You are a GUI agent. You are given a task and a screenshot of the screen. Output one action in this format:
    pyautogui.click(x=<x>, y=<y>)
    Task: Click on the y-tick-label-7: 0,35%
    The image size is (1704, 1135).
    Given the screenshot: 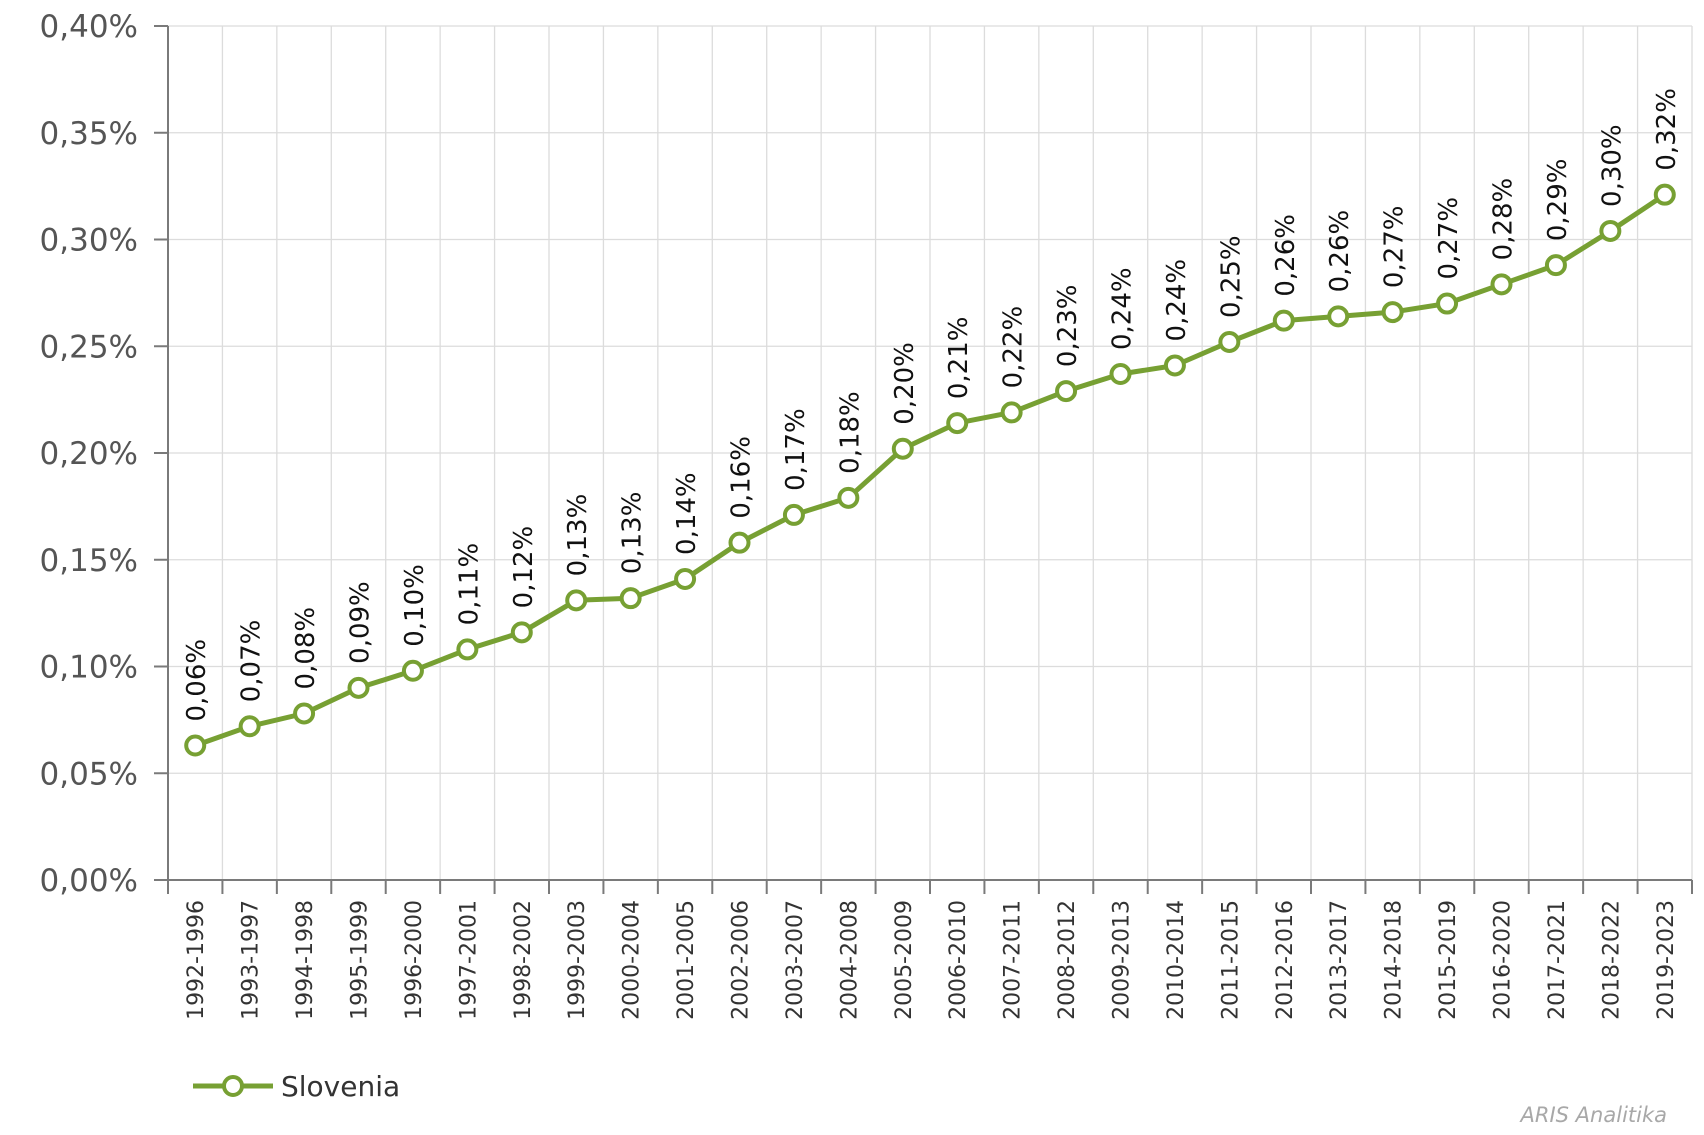 What is the action you would take?
    pyautogui.click(x=89, y=134)
    